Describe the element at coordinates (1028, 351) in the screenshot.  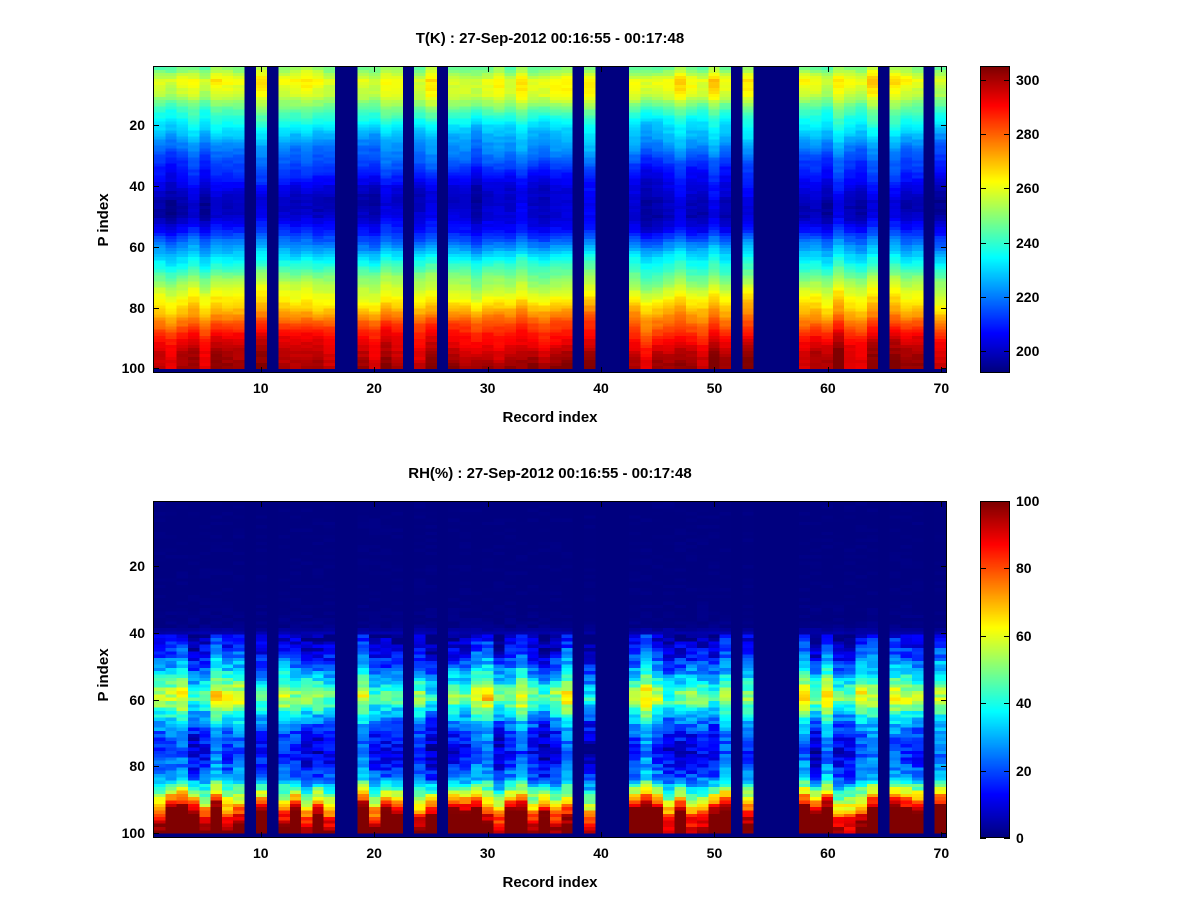
I see `colorbar-tick-label: 200` at that location.